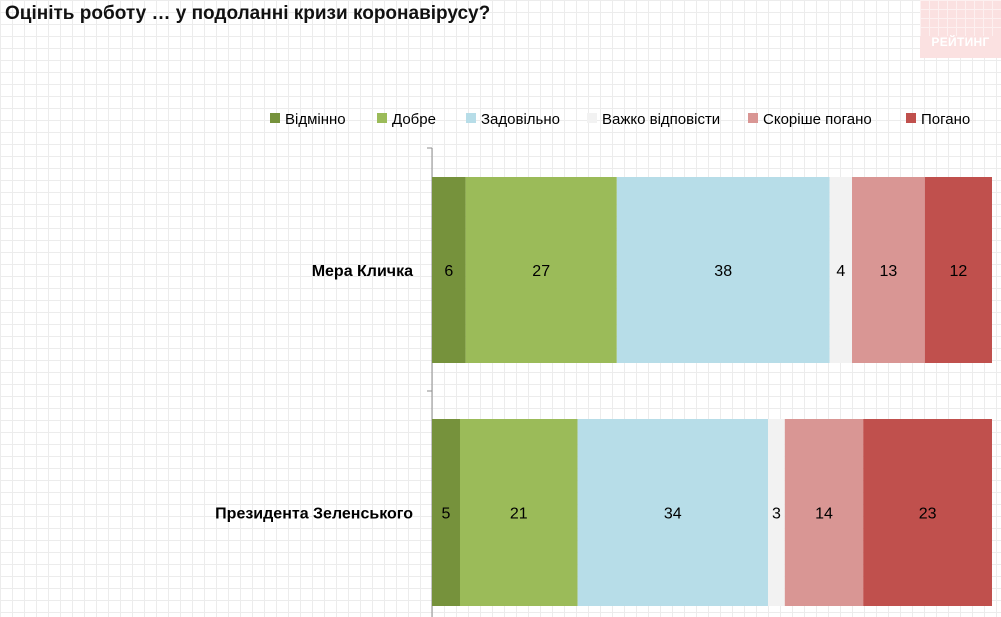  I want to click on bar-segment-задовільно-1, so click(672, 512).